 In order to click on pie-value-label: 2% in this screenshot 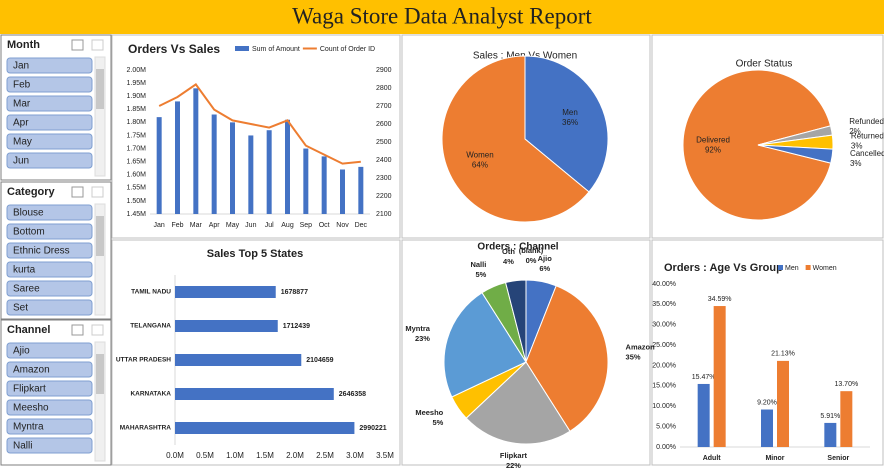, I will do `click(855, 131)`.